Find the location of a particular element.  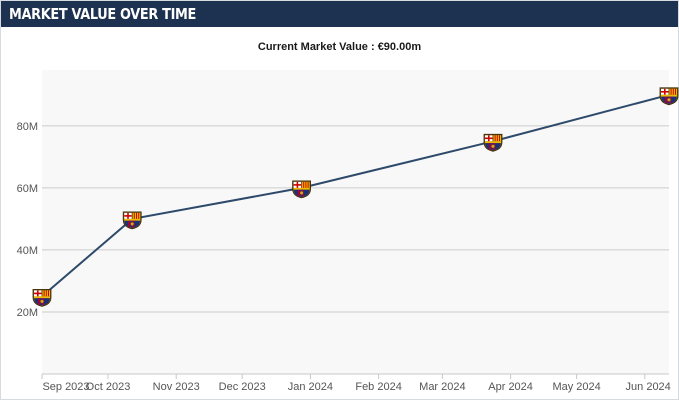

x-tick-label: Nov 2023 is located at coordinates (176, 387).